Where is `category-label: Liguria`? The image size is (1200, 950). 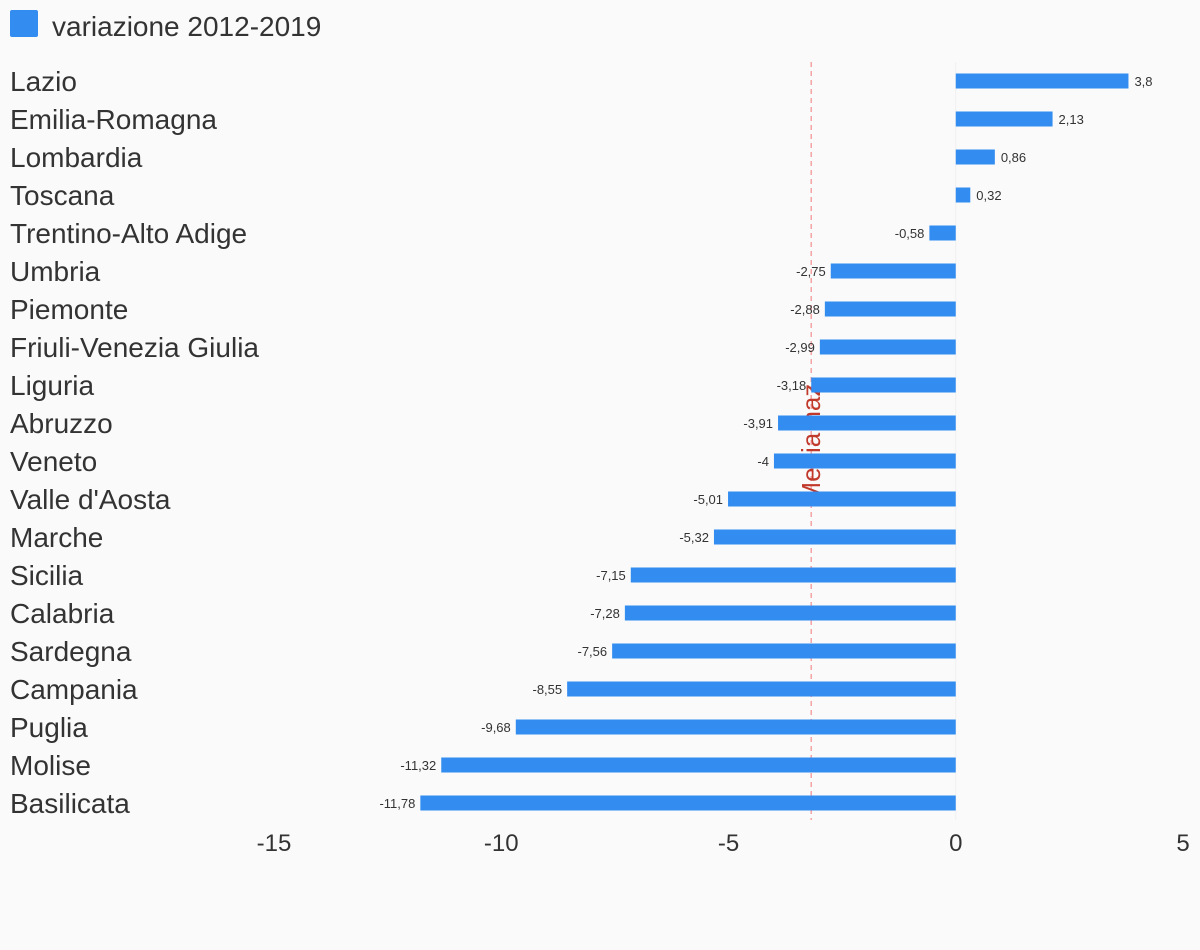
category-label: Liguria is located at coordinates (52, 385).